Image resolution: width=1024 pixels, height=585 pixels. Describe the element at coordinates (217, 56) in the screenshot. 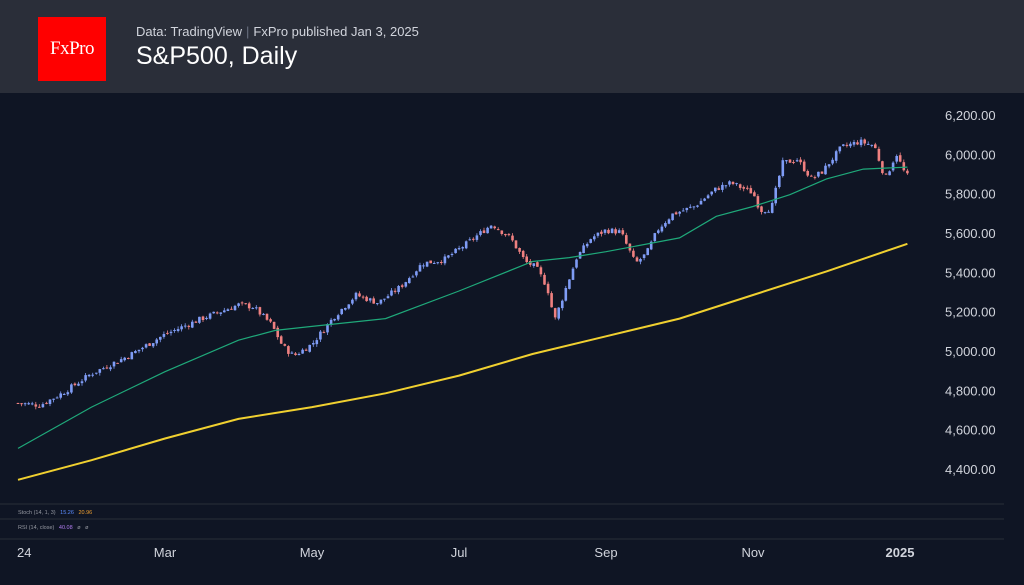

I see `chart-title: S&P500, Daily` at that location.